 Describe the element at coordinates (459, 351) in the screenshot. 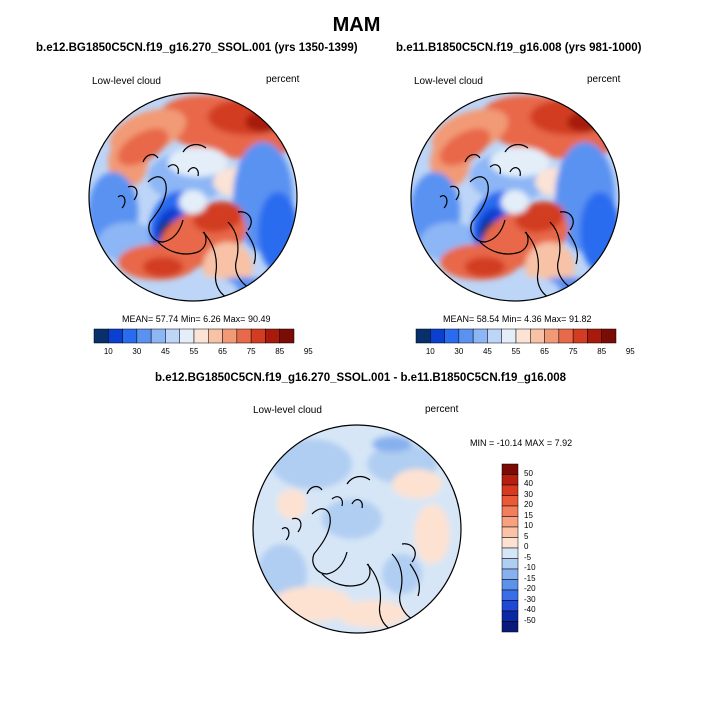

I see `panel-2-colorbar-tick: 30` at that location.